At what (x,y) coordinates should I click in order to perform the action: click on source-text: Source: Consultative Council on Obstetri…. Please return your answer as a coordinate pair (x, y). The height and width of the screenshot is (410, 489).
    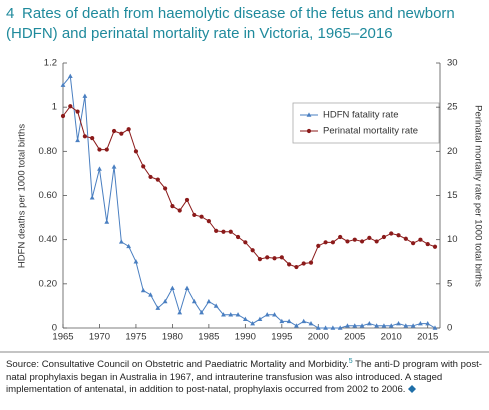
    Looking at the image, I should click on (177, 365).